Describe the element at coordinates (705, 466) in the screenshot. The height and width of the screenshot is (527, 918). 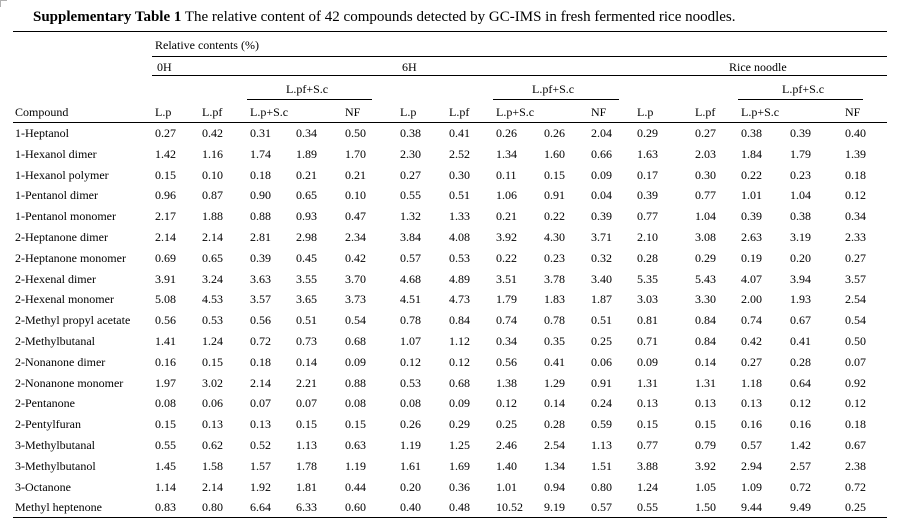
I see `cell-value: 3.92` at that location.